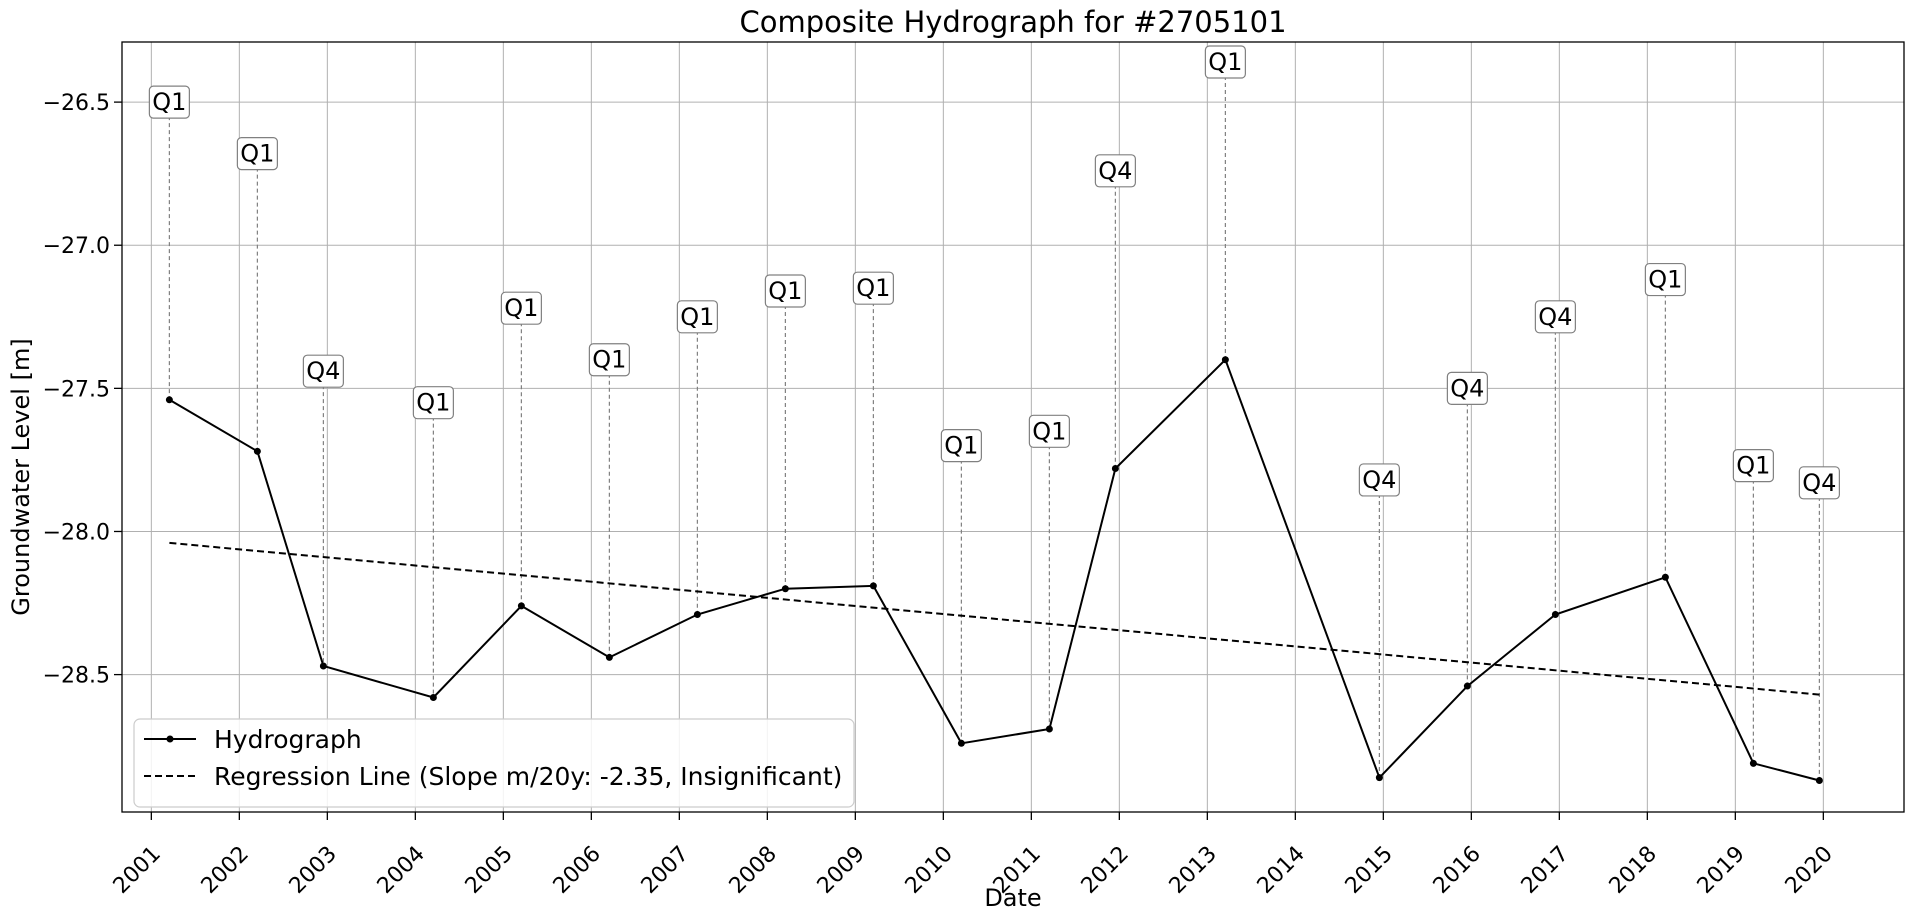 This screenshot has height=920, width=1914. Describe the element at coordinates (994, 618) in the screenshot. I see `regression-line` at that location.